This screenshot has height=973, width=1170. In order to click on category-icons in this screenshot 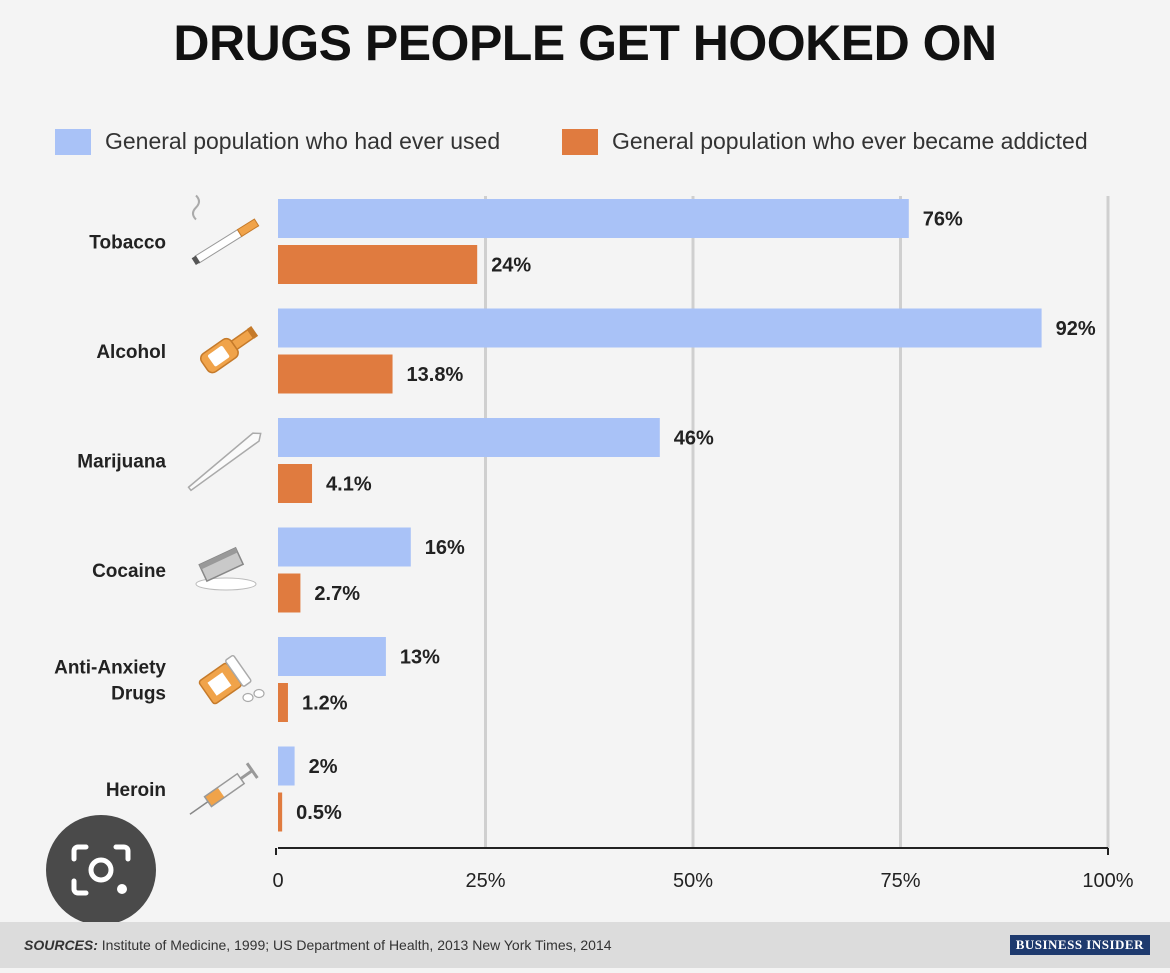, I will do `click(226, 504)`.